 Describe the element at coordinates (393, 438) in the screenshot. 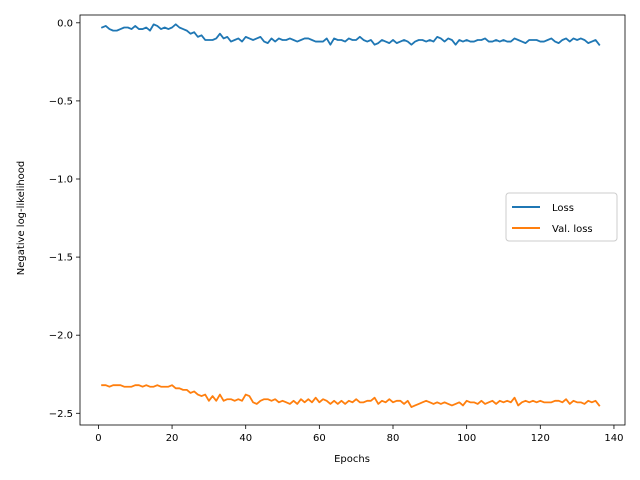

I see `x-tick-label: 80` at that location.